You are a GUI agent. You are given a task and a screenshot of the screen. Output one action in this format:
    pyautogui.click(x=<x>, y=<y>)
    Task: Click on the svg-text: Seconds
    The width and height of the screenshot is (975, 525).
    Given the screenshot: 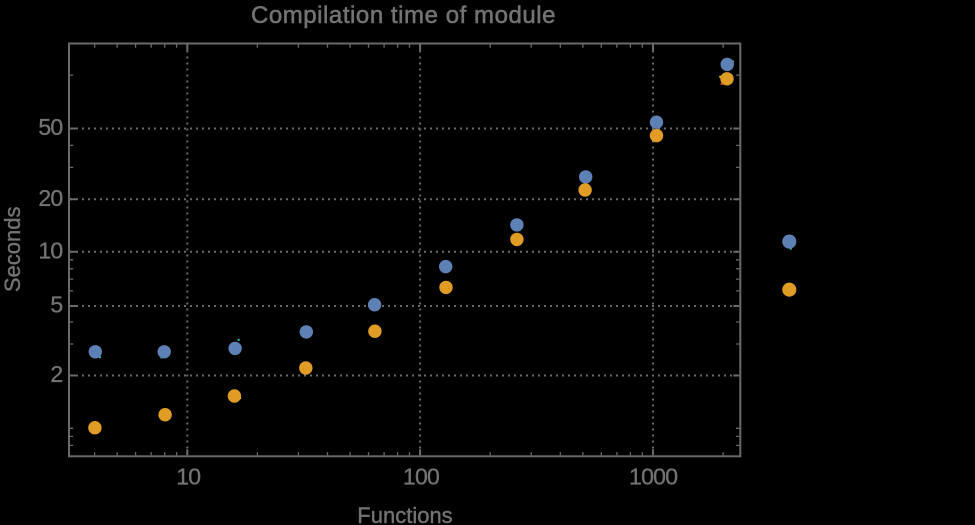 What is the action you would take?
    pyautogui.click(x=12, y=249)
    